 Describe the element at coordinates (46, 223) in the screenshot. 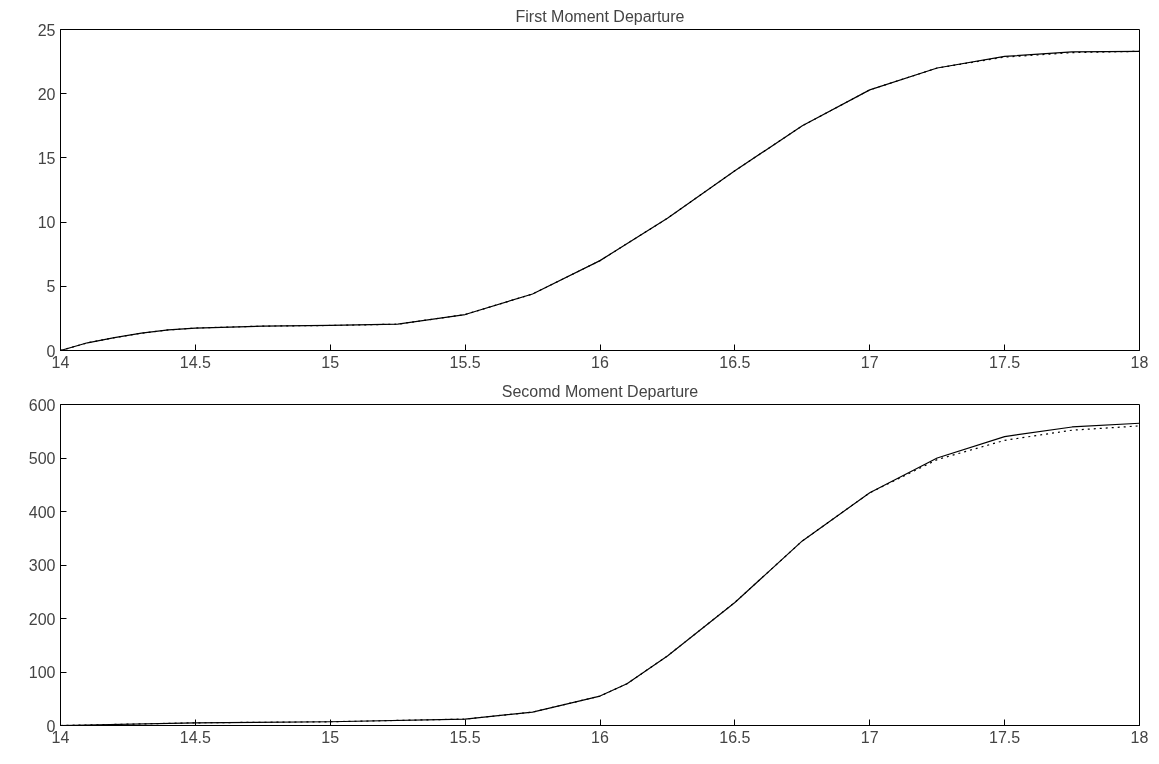

I see `y-tick-label: 10` at that location.